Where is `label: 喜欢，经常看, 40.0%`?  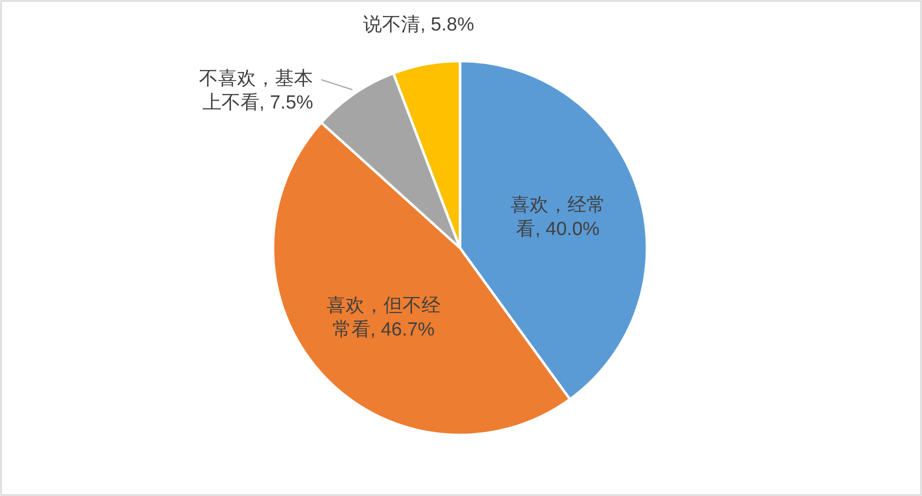
label: 喜欢，经常看, 40.0% is located at coordinates (558, 217).